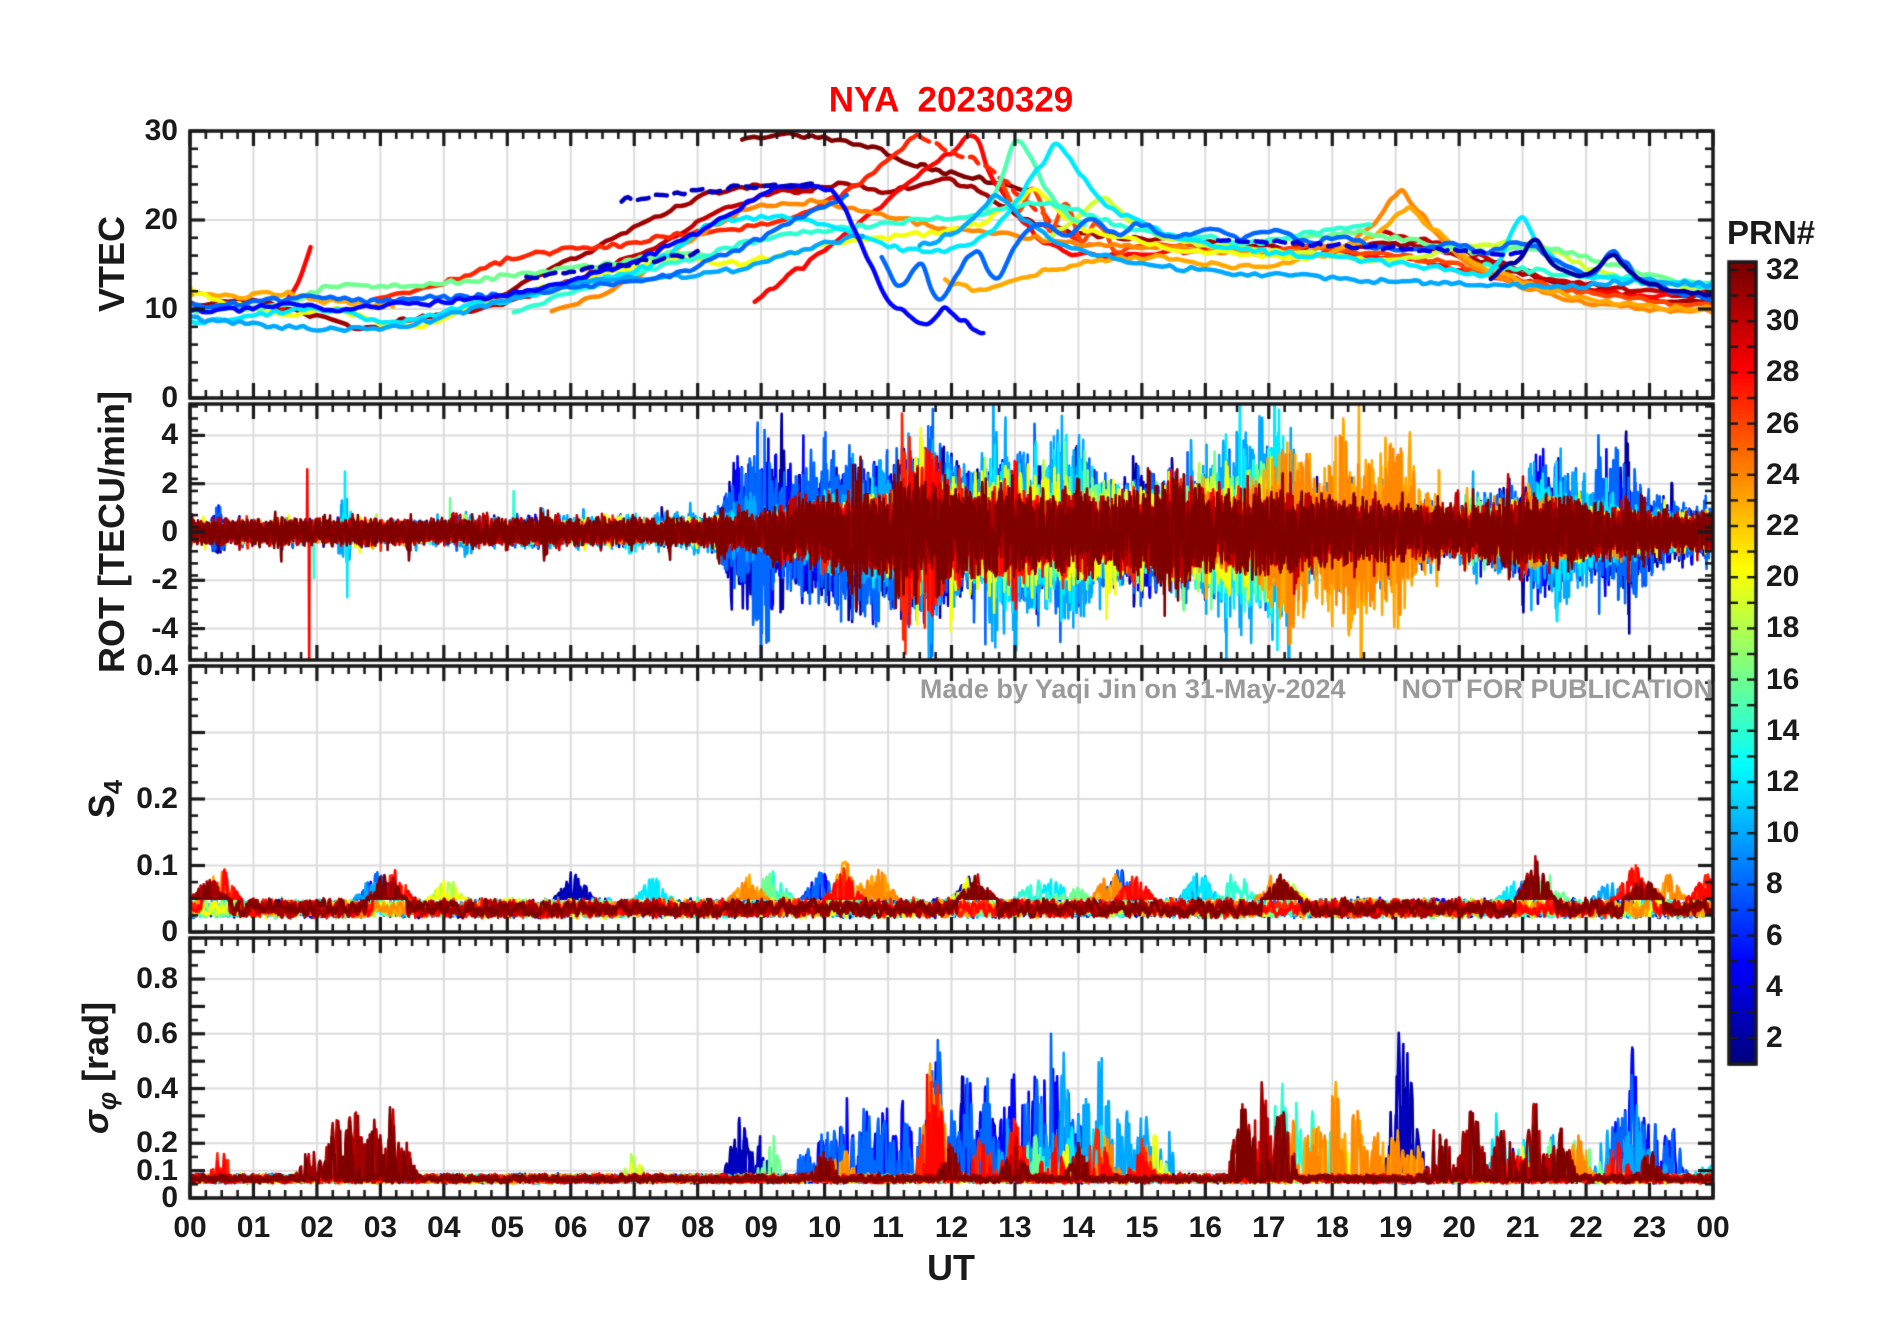 This screenshot has width=1902, height=1330. I want to click on sigma-label-sub: φ, so click(108, 1101).